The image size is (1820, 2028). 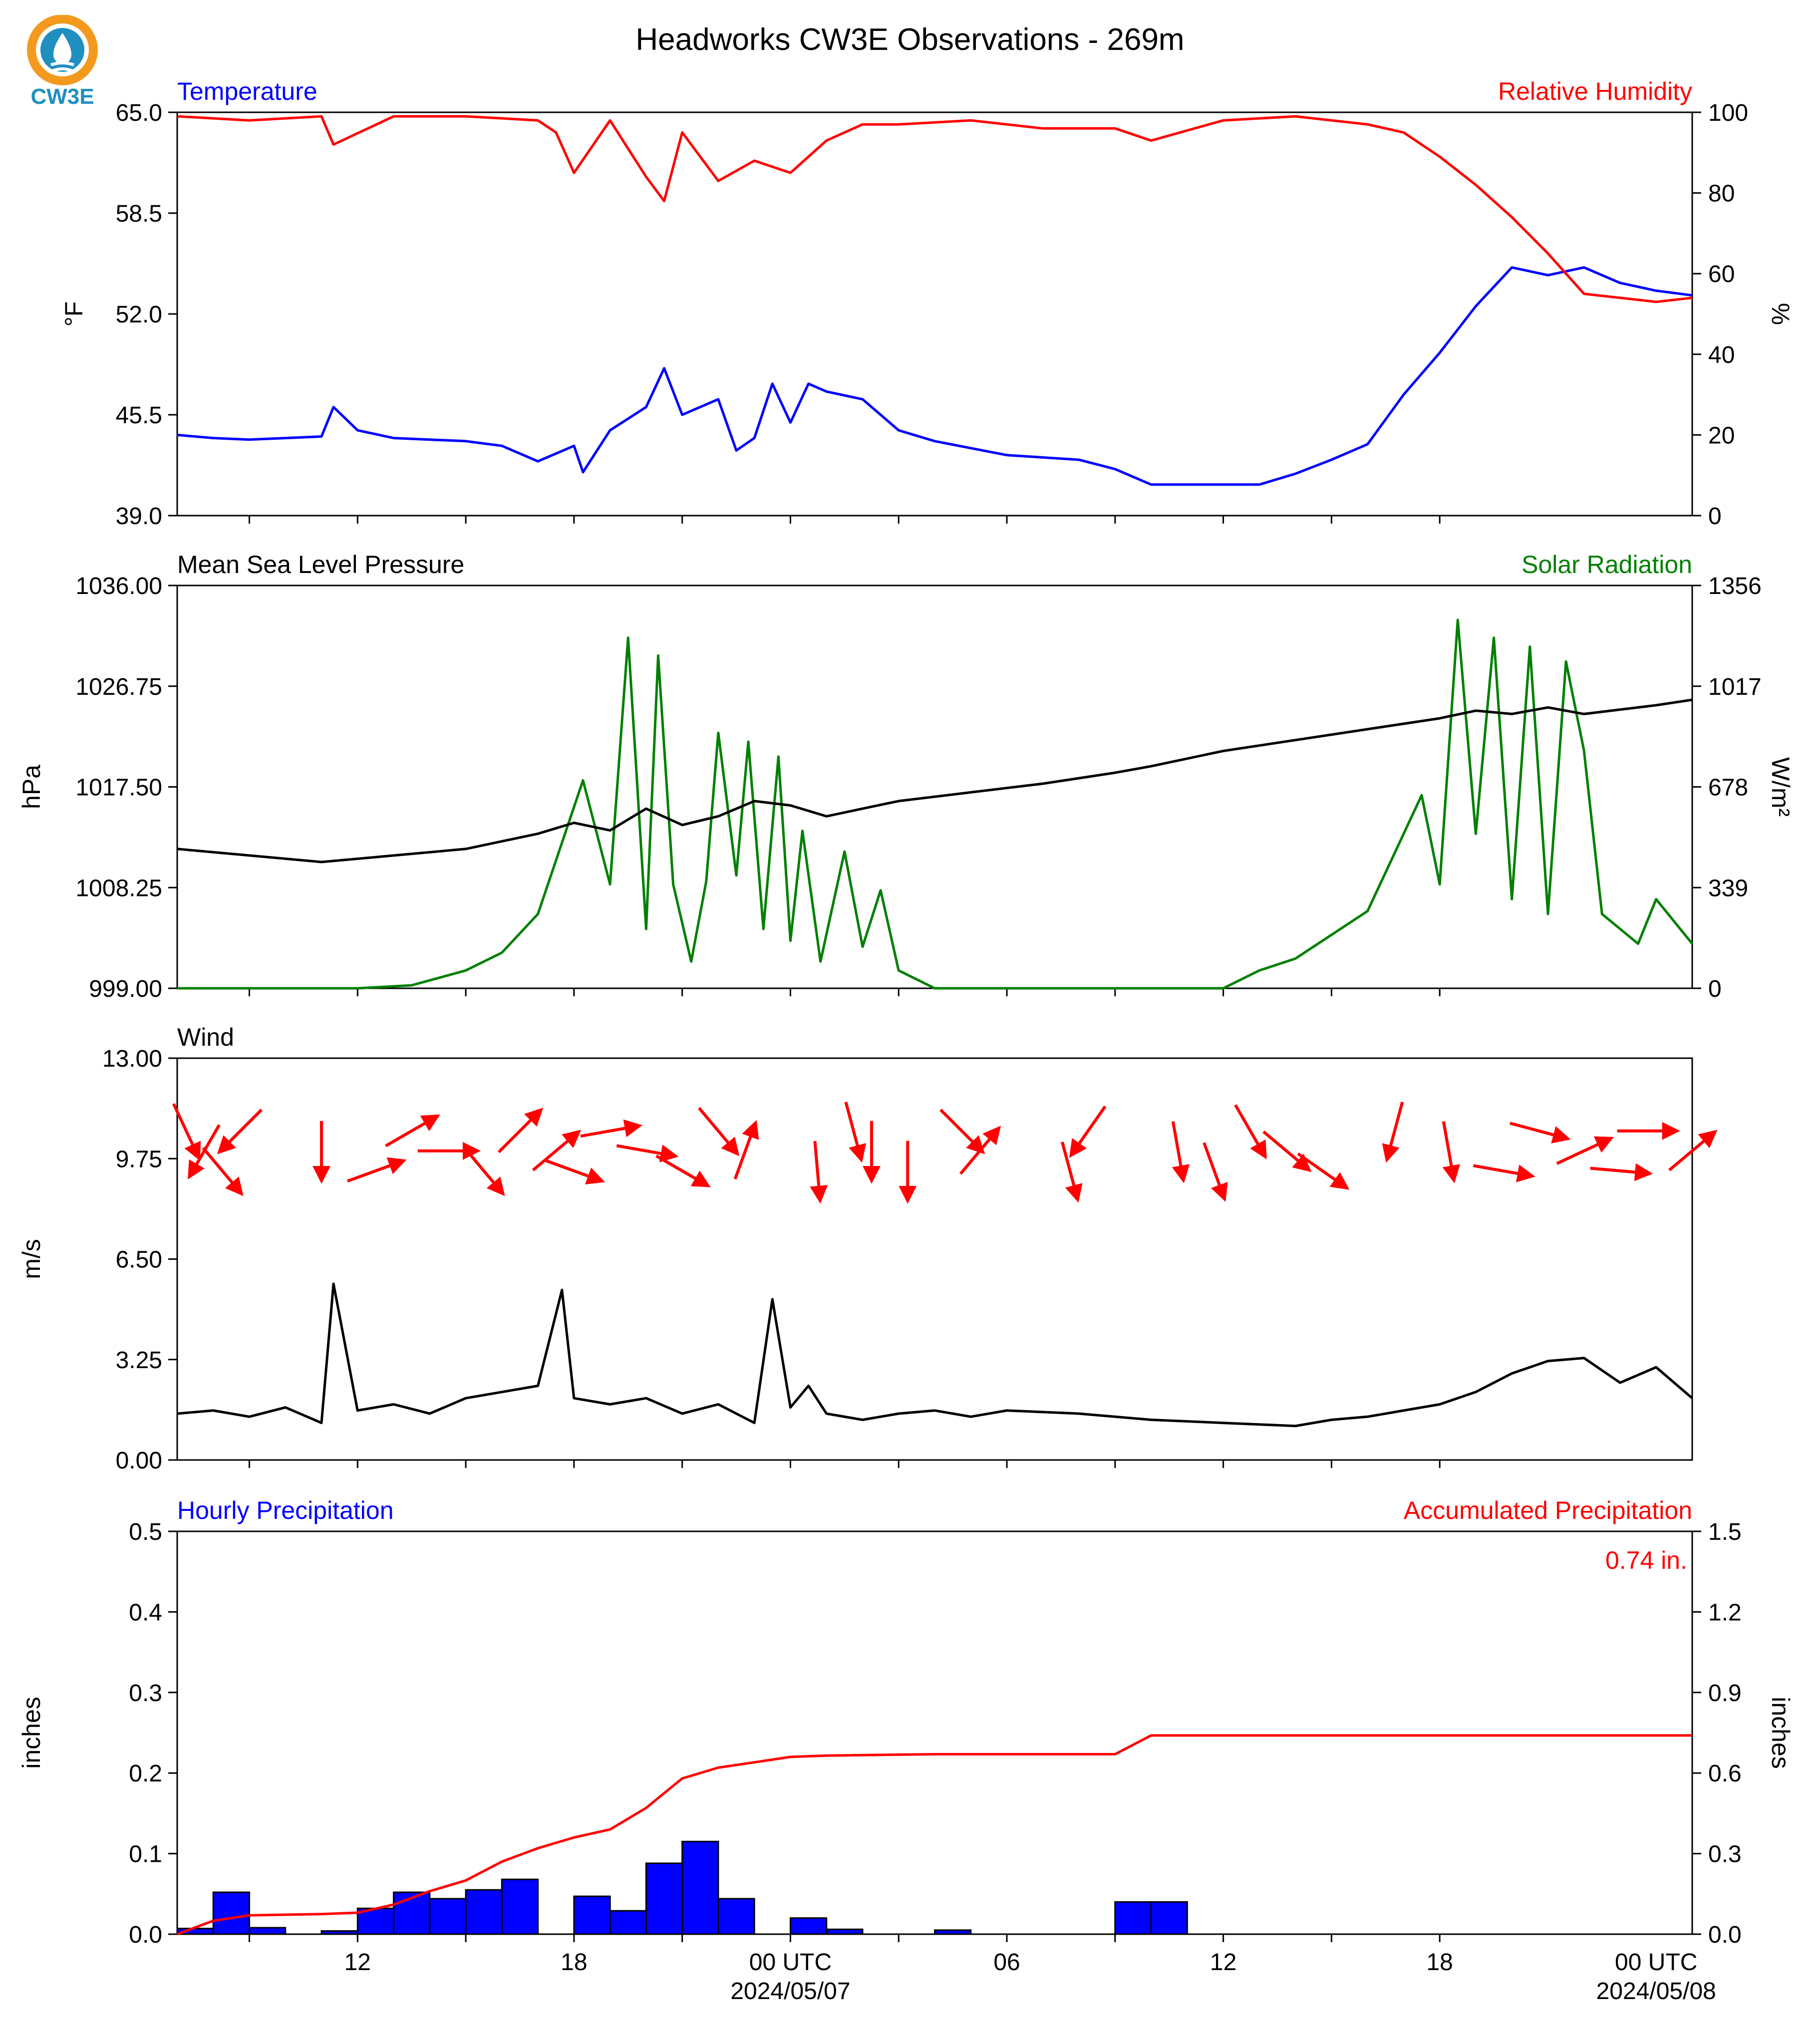 What do you see at coordinates (145, 1612) in the screenshot?
I see `y-tick-label: 0.4` at bounding box center [145, 1612].